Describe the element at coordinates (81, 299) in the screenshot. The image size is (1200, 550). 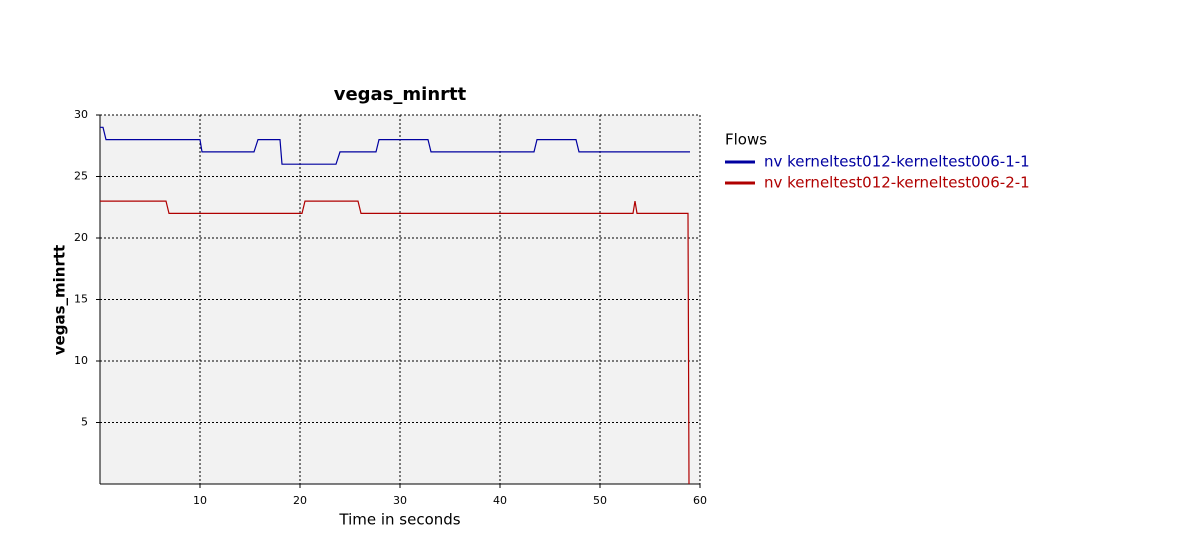
I see `y-tick-label: 15` at that location.